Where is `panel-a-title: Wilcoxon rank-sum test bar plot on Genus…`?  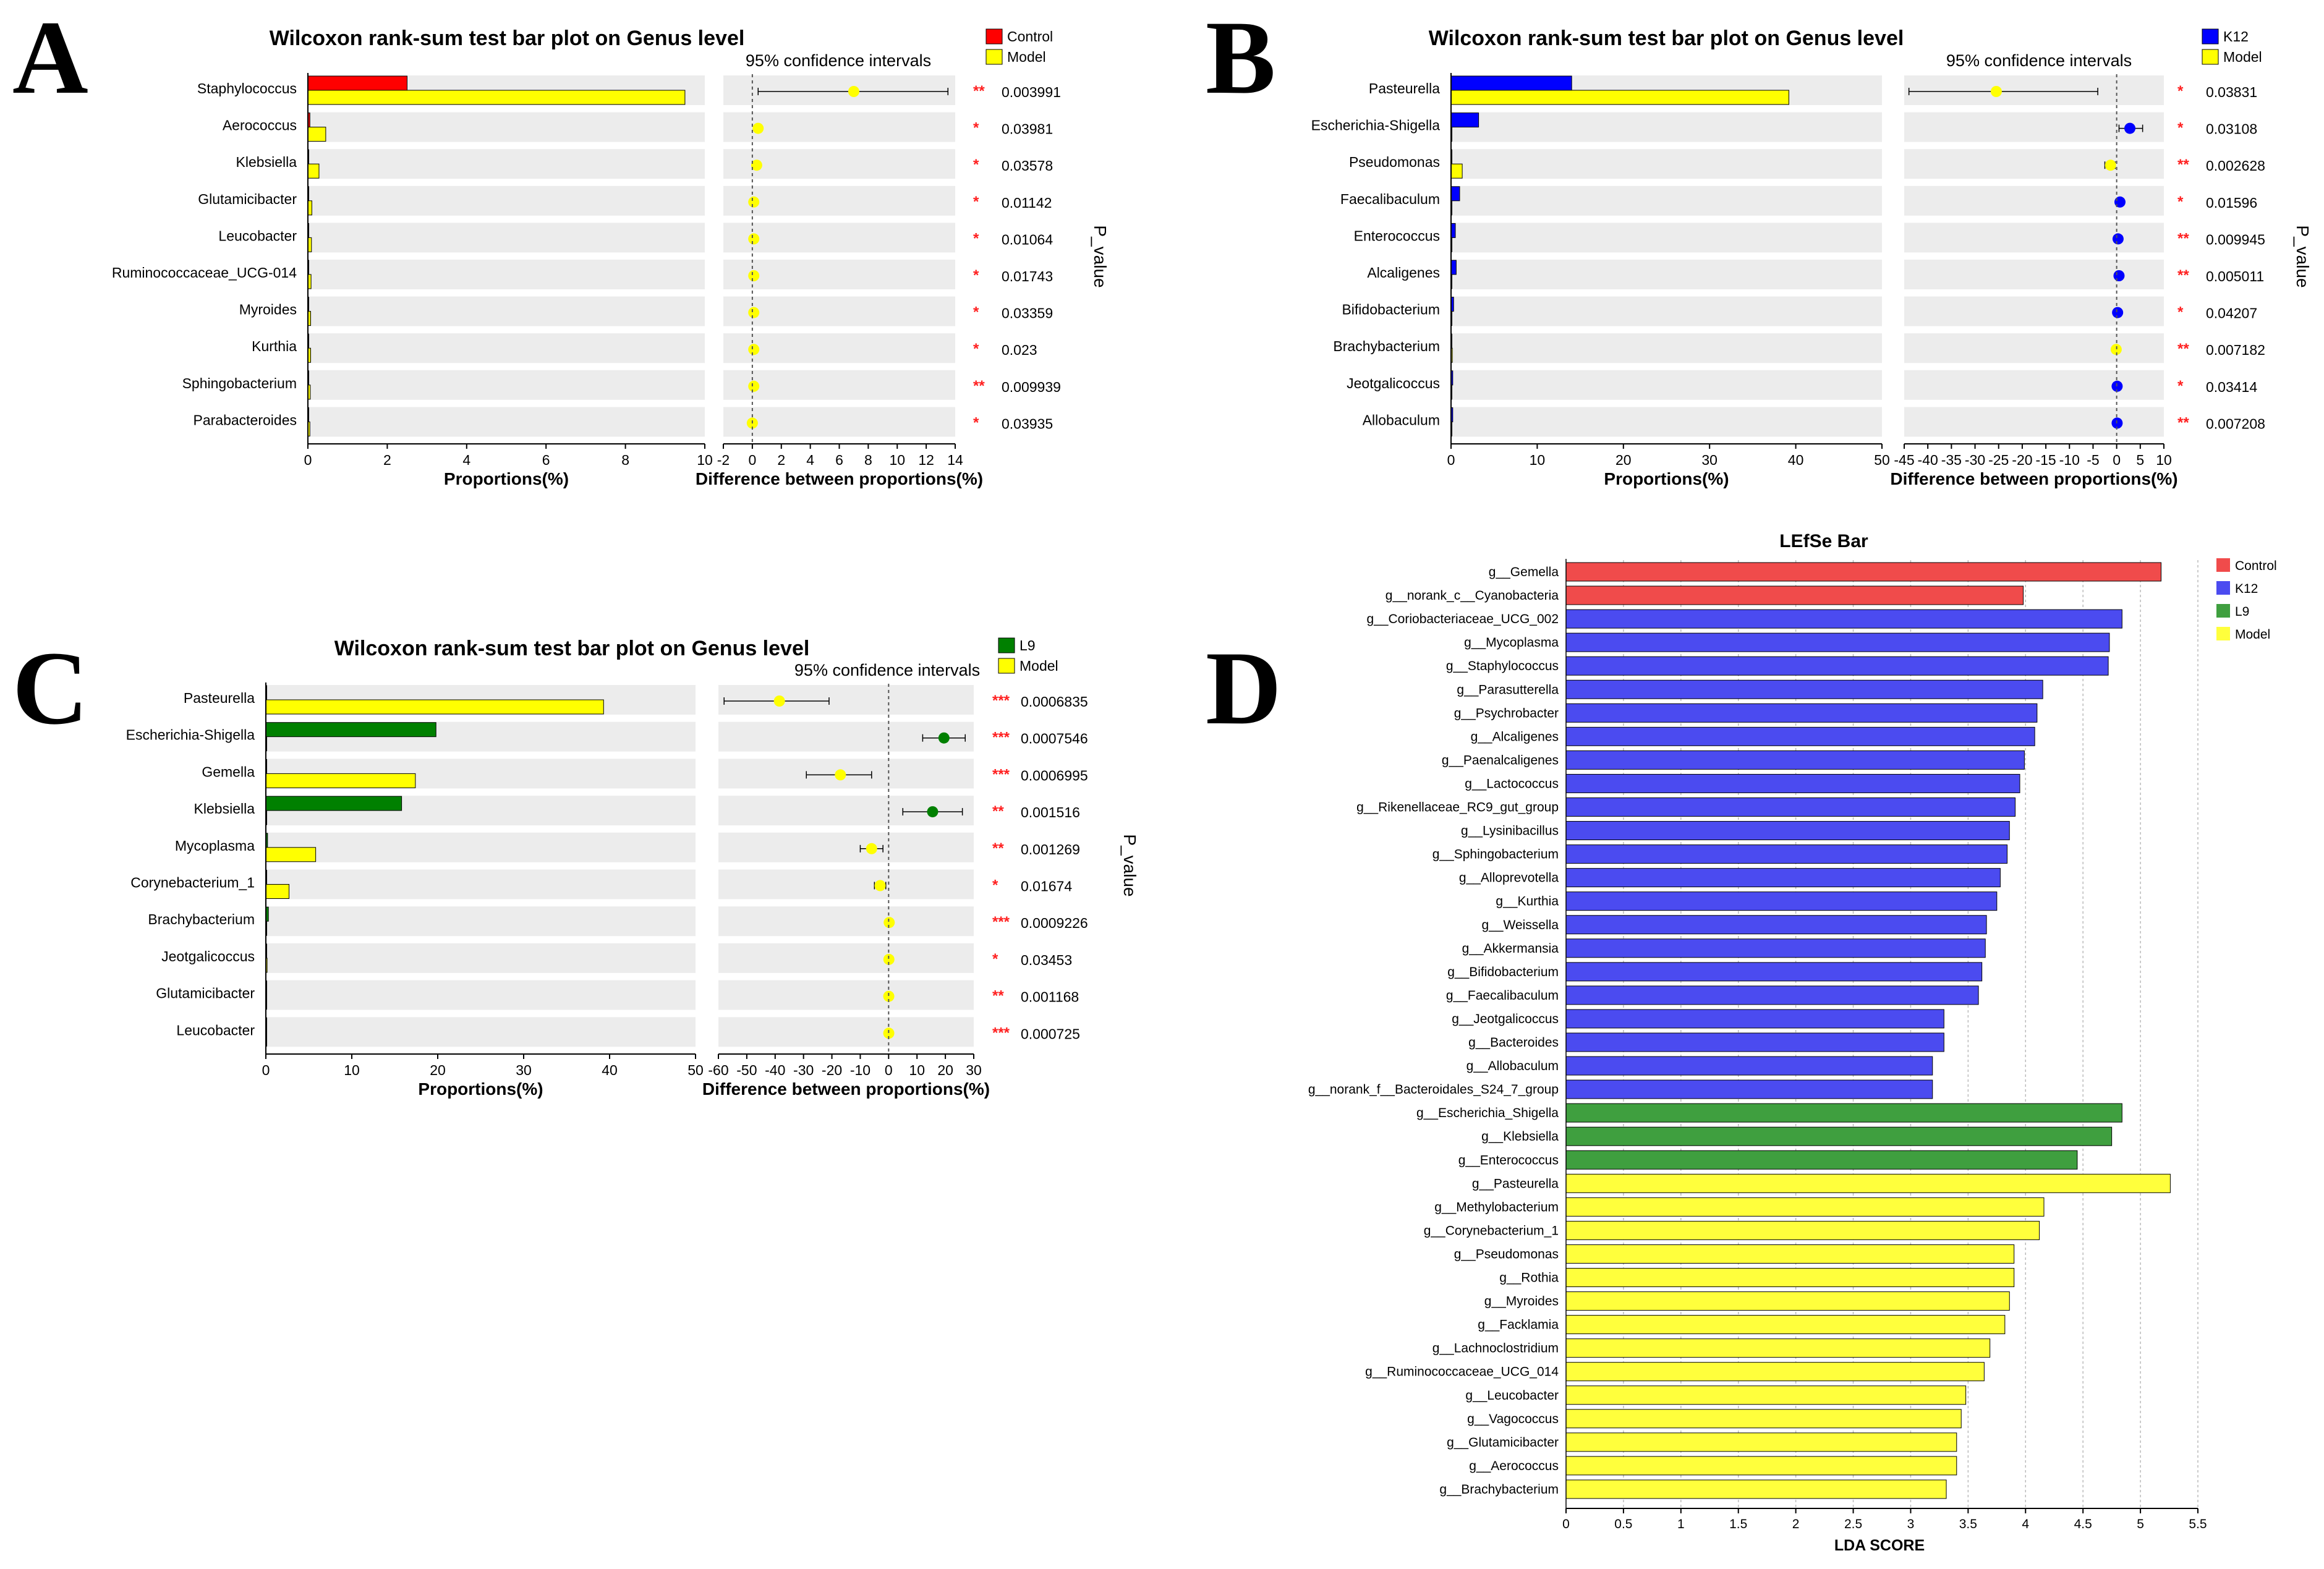 panel-a-title: Wilcoxon rank-sum test bar plot on Genus… is located at coordinates (507, 38).